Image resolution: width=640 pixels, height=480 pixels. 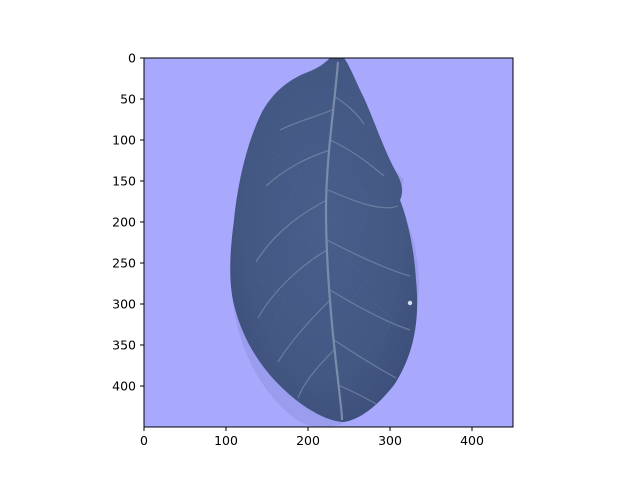 What do you see at coordinates (128, 99) in the screenshot?
I see `y-tick-label: 50` at bounding box center [128, 99].